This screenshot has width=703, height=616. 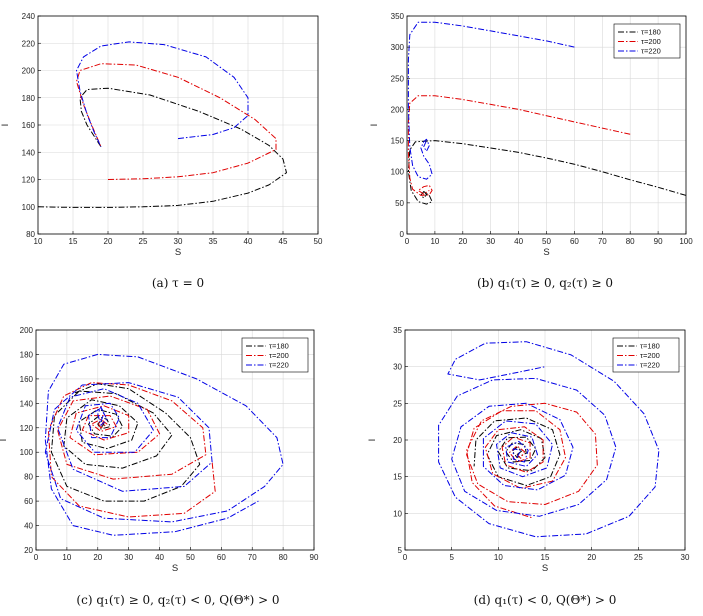 I want to click on caption-c: (c) q₁(τ) ≥ 0, q₂(τ) < 0, Q(Θ*) > 0, so click(x=178, y=600).